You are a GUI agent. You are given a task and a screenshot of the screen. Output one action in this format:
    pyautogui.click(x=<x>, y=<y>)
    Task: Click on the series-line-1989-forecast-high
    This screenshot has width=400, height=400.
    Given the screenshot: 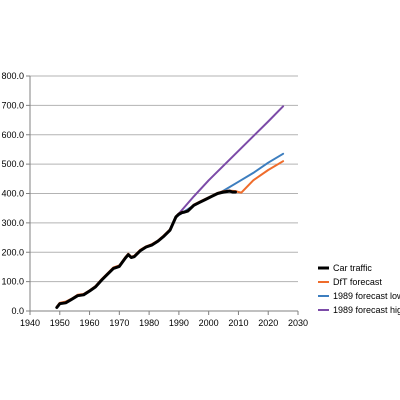 What is the action you would take?
    pyautogui.click(x=229, y=161)
    